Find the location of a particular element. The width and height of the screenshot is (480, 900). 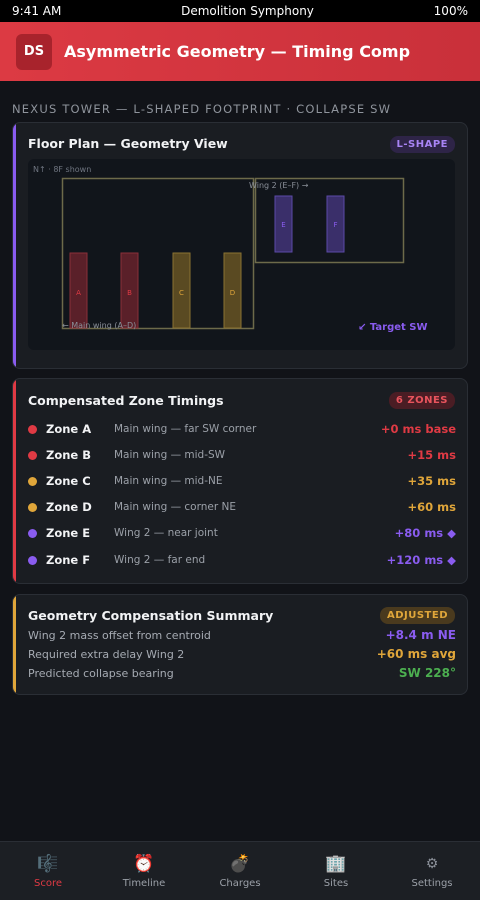

summary-value: +60 ms avg is located at coordinates (416, 654).